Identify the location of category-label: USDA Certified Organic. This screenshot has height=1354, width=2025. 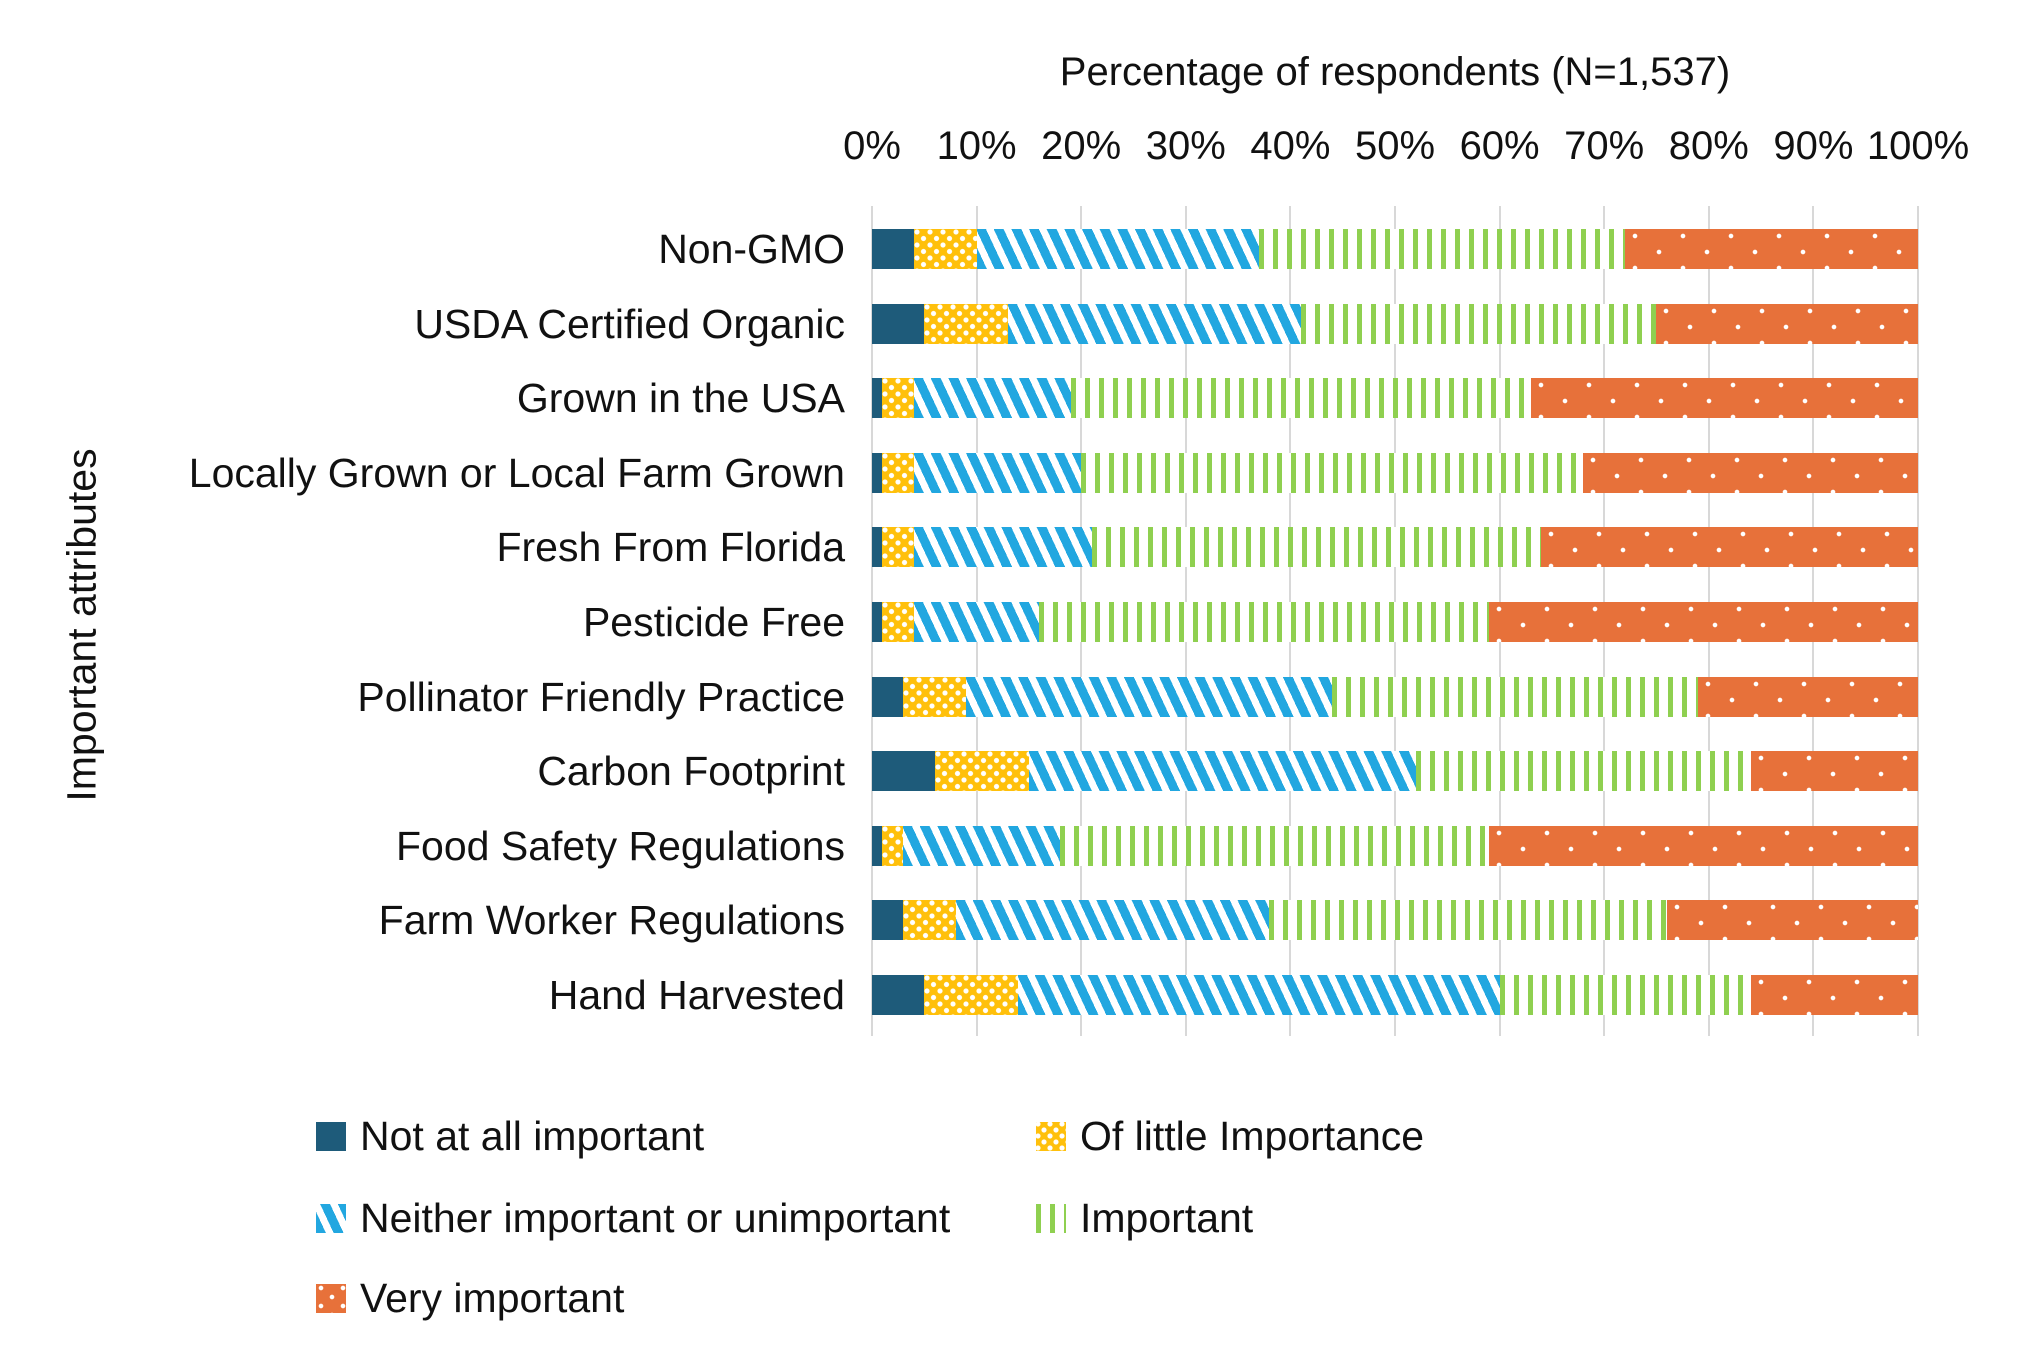
(629, 323).